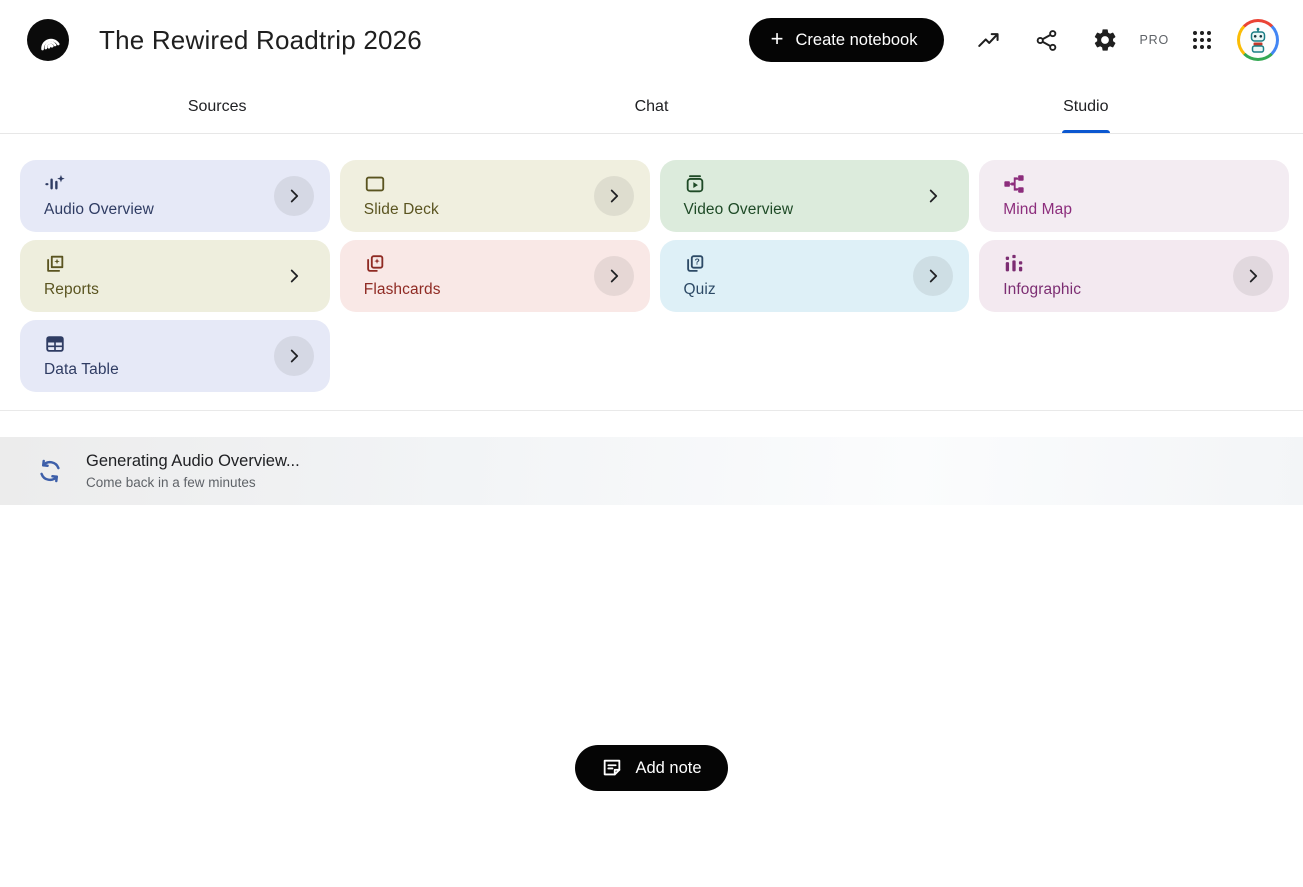 The image size is (1303, 887). What do you see at coordinates (1042, 289) in the screenshot?
I see `card-label: Infographic` at bounding box center [1042, 289].